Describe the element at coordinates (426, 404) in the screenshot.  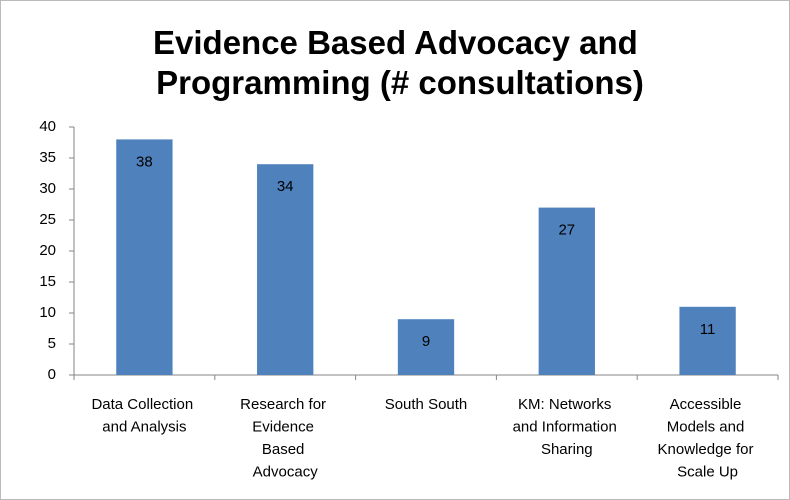
I see `x-tick-label: South South` at that location.